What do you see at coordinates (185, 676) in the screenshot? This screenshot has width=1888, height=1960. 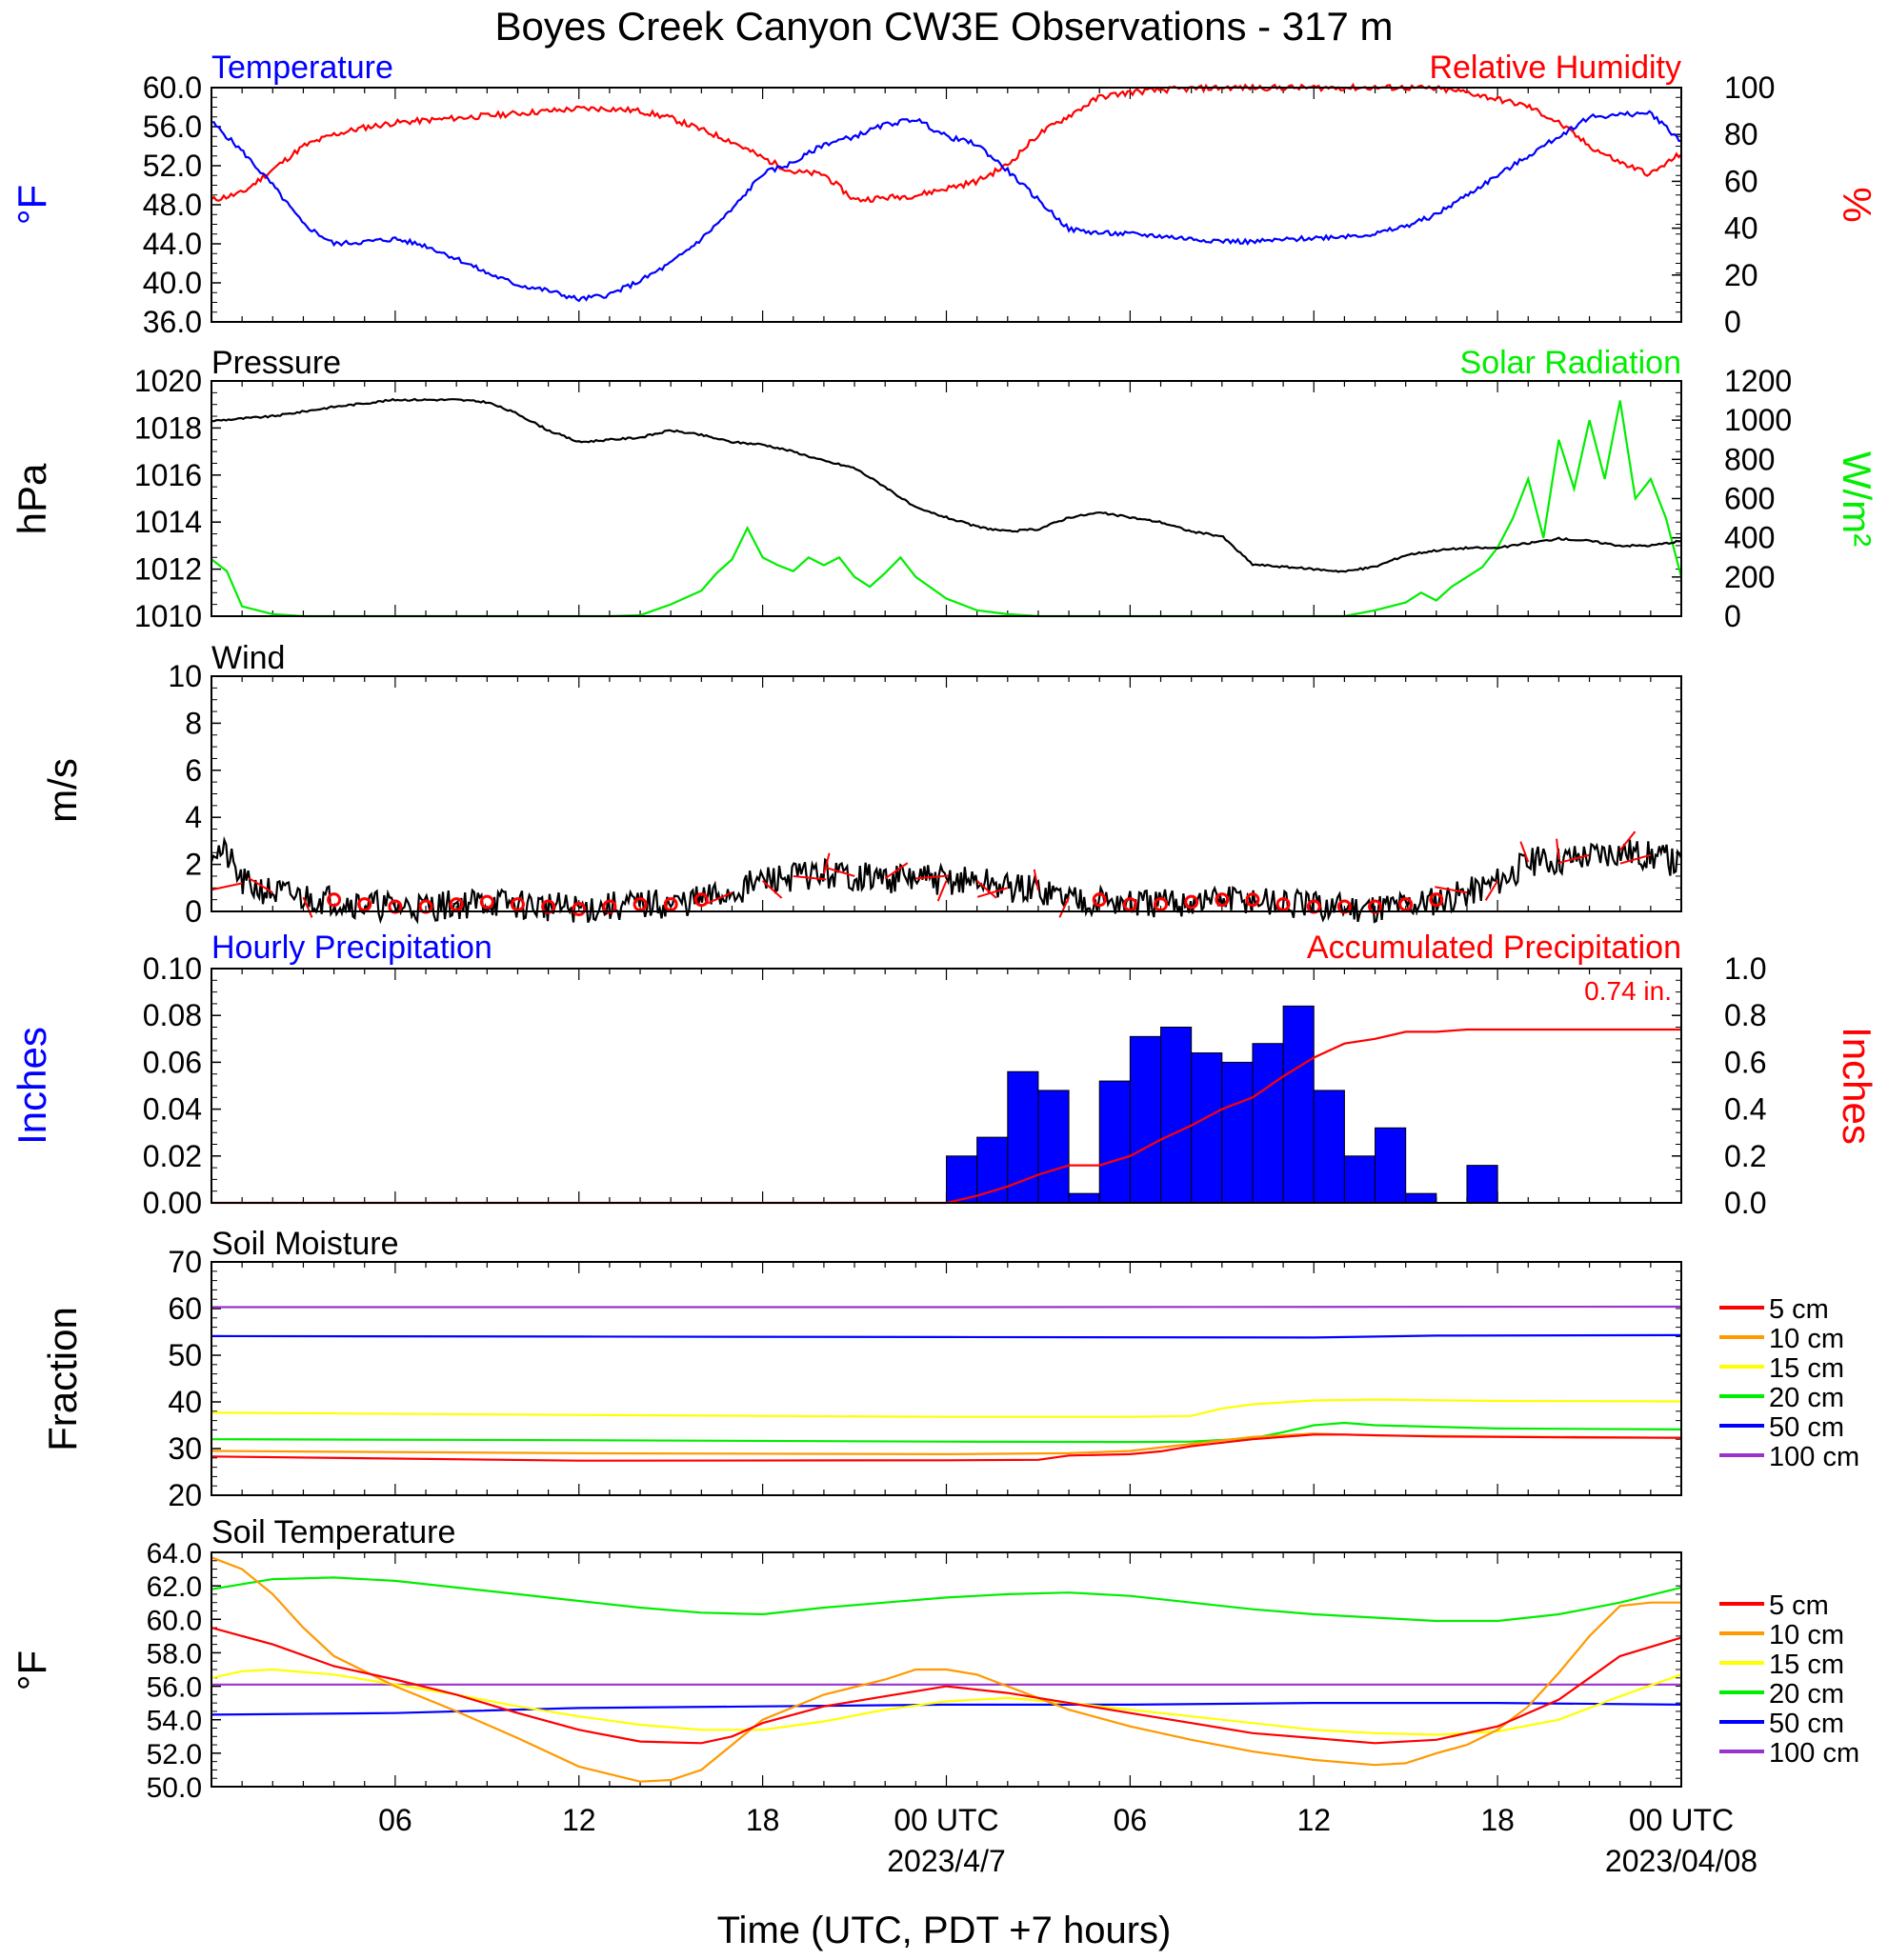 I see `y-tick-label-left: 10` at bounding box center [185, 676].